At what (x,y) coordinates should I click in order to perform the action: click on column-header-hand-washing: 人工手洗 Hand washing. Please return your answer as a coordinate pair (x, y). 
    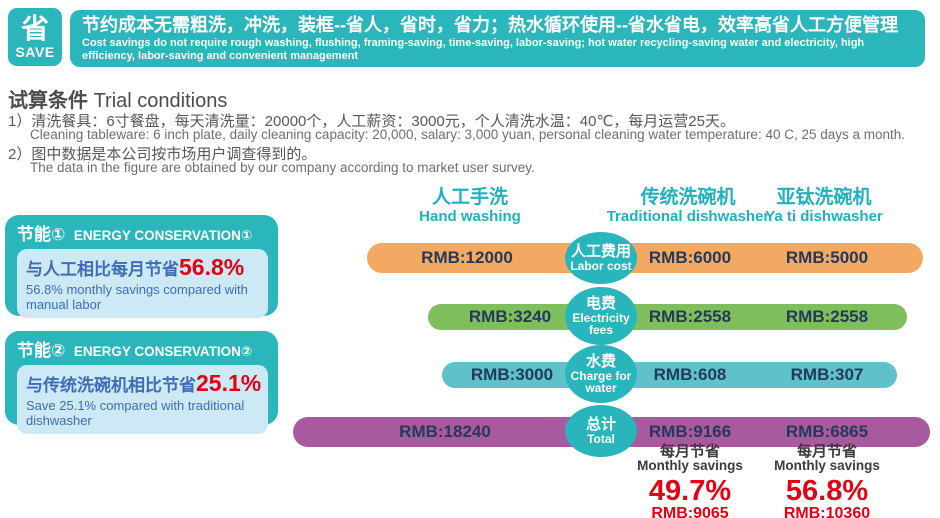
    Looking at the image, I should click on (470, 206).